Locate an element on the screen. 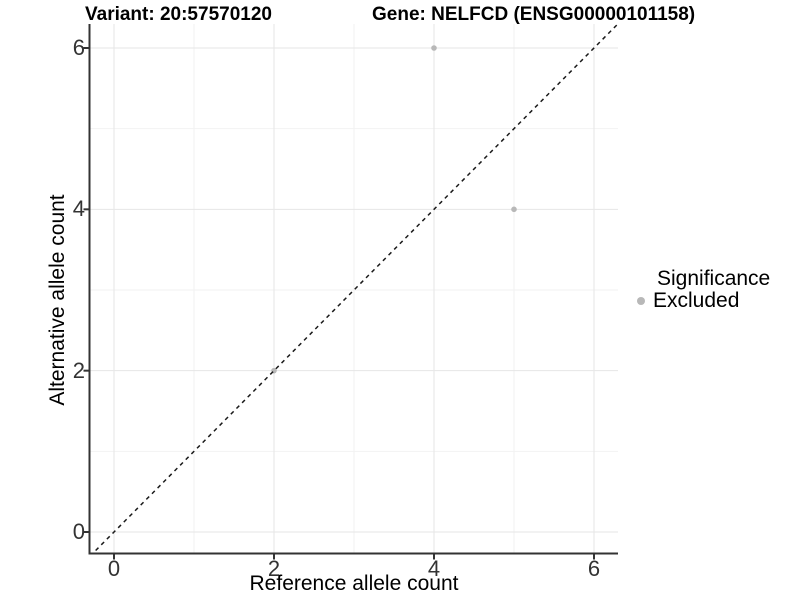 The width and height of the screenshot is (800, 600). legend-item-label: Excluded is located at coordinates (696, 300).